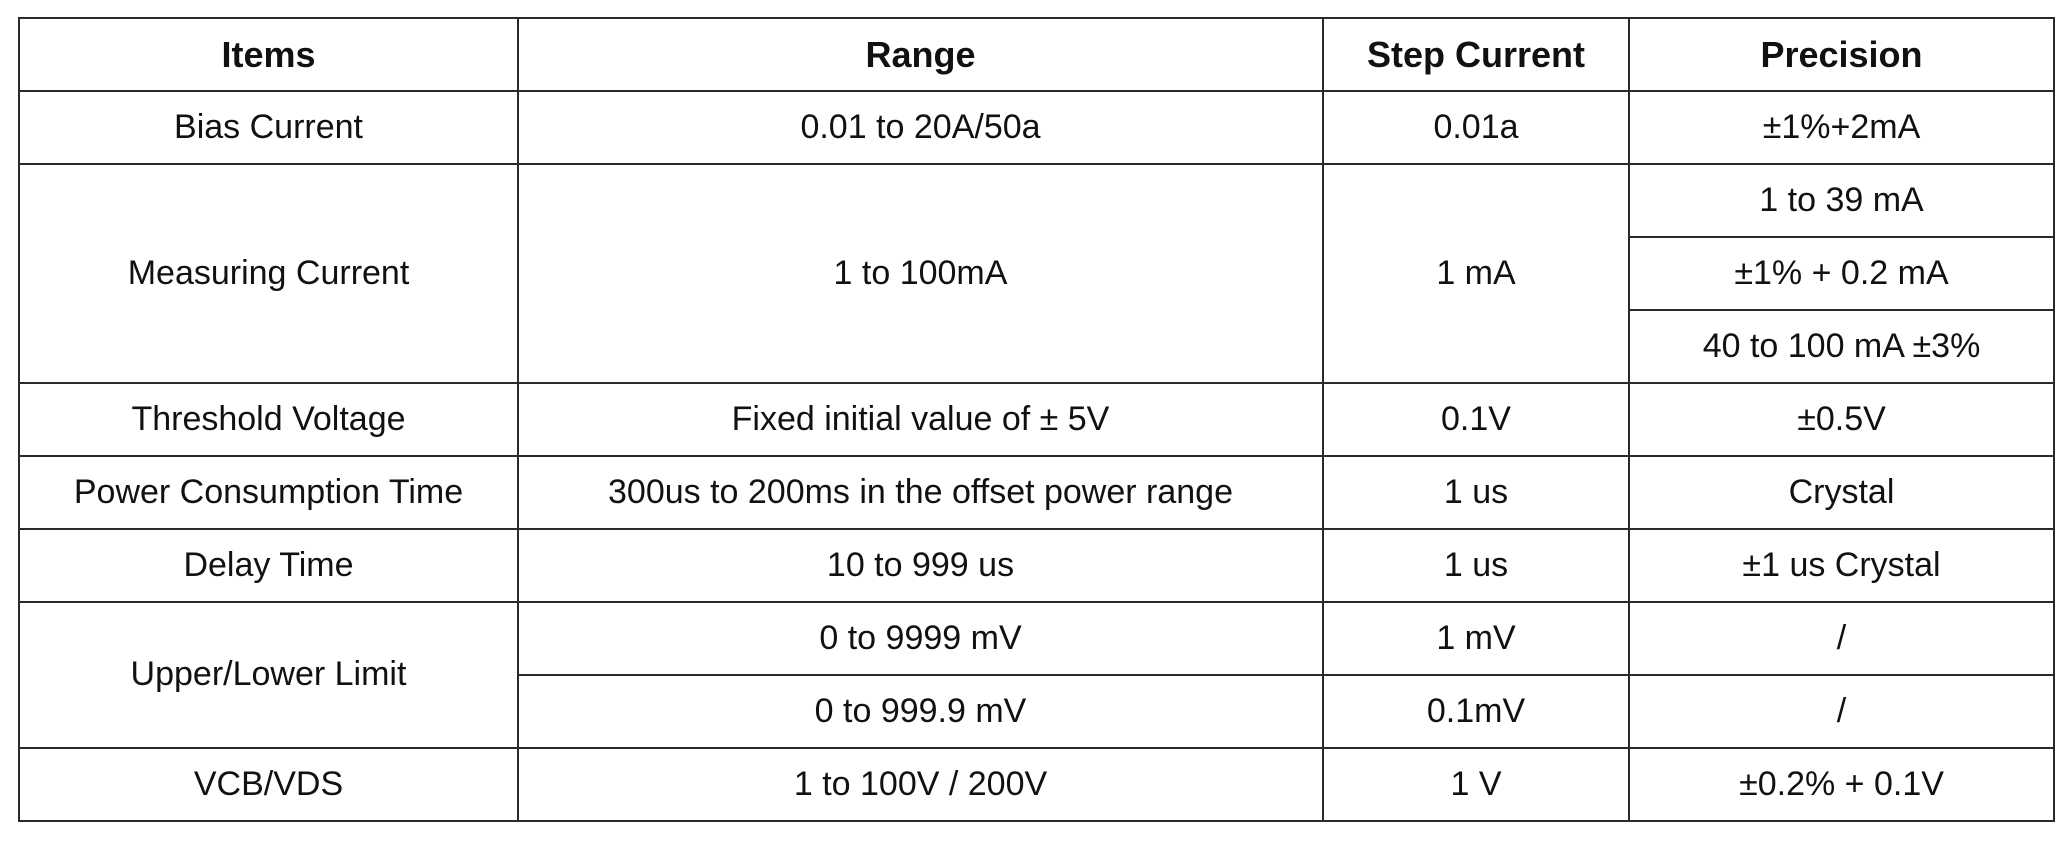  What do you see at coordinates (268, 54) in the screenshot?
I see `header-items: Items` at bounding box center [268, 54].